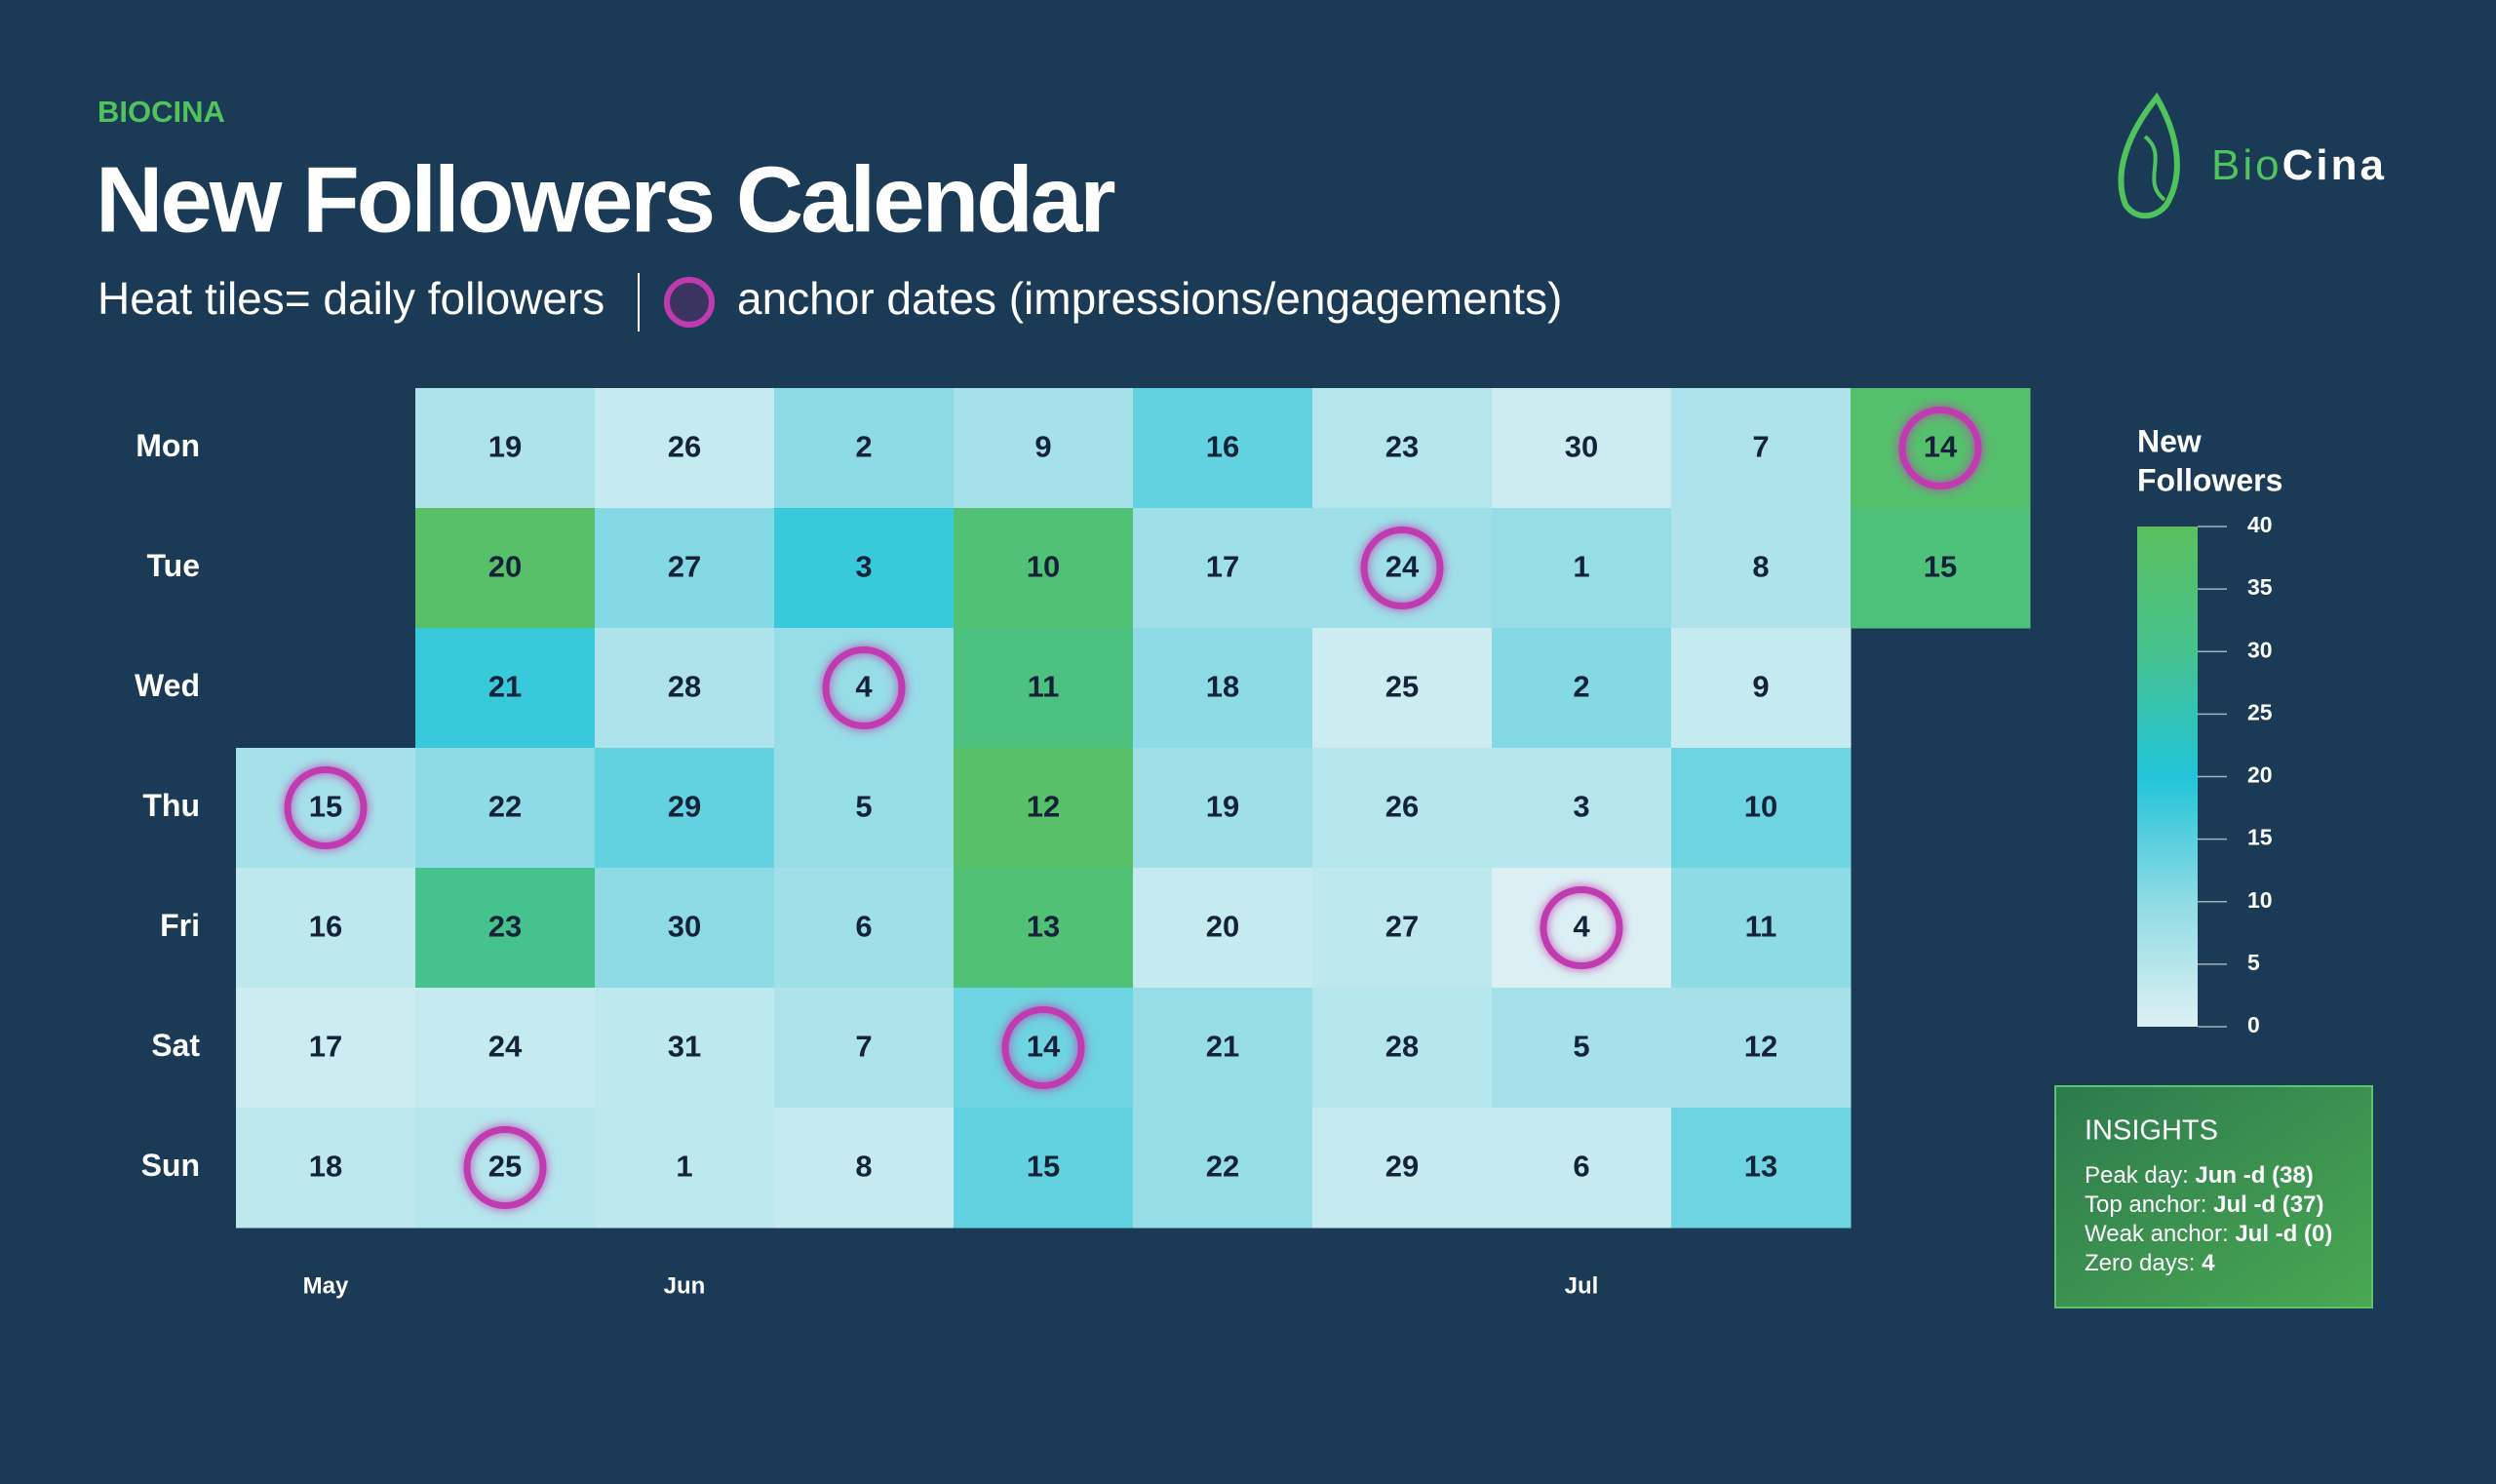 The height and width of the screenshot is (1484, 2496). What do you see at coordinates (2260, 837) in the screenshot?
I see `colorbar-tick-label: 15` at bounding box center [2260, 837].